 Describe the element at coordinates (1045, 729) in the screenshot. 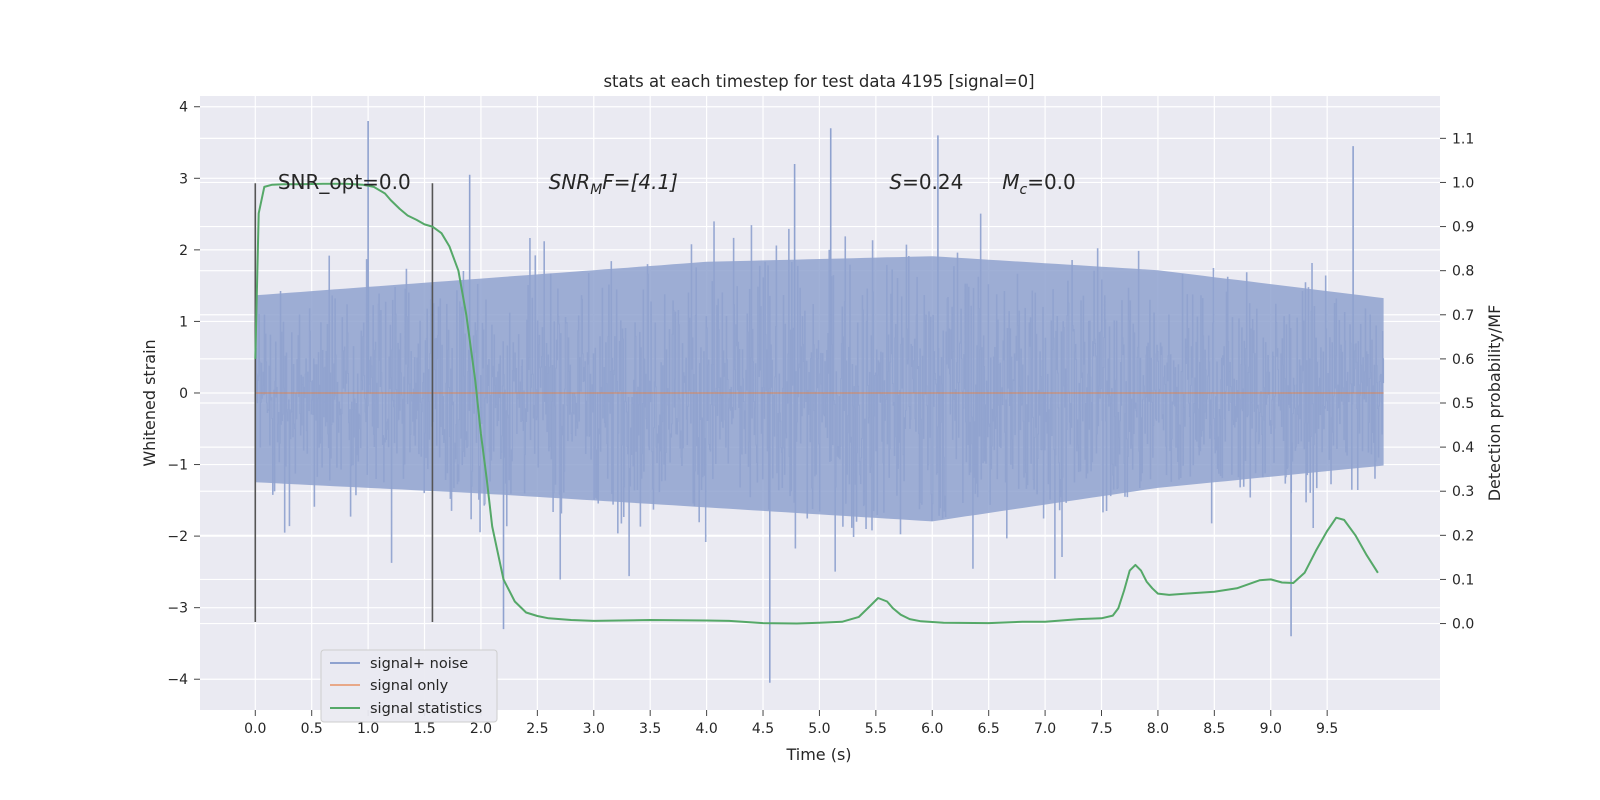

I see `x-tick-label: 7.0` at that location.